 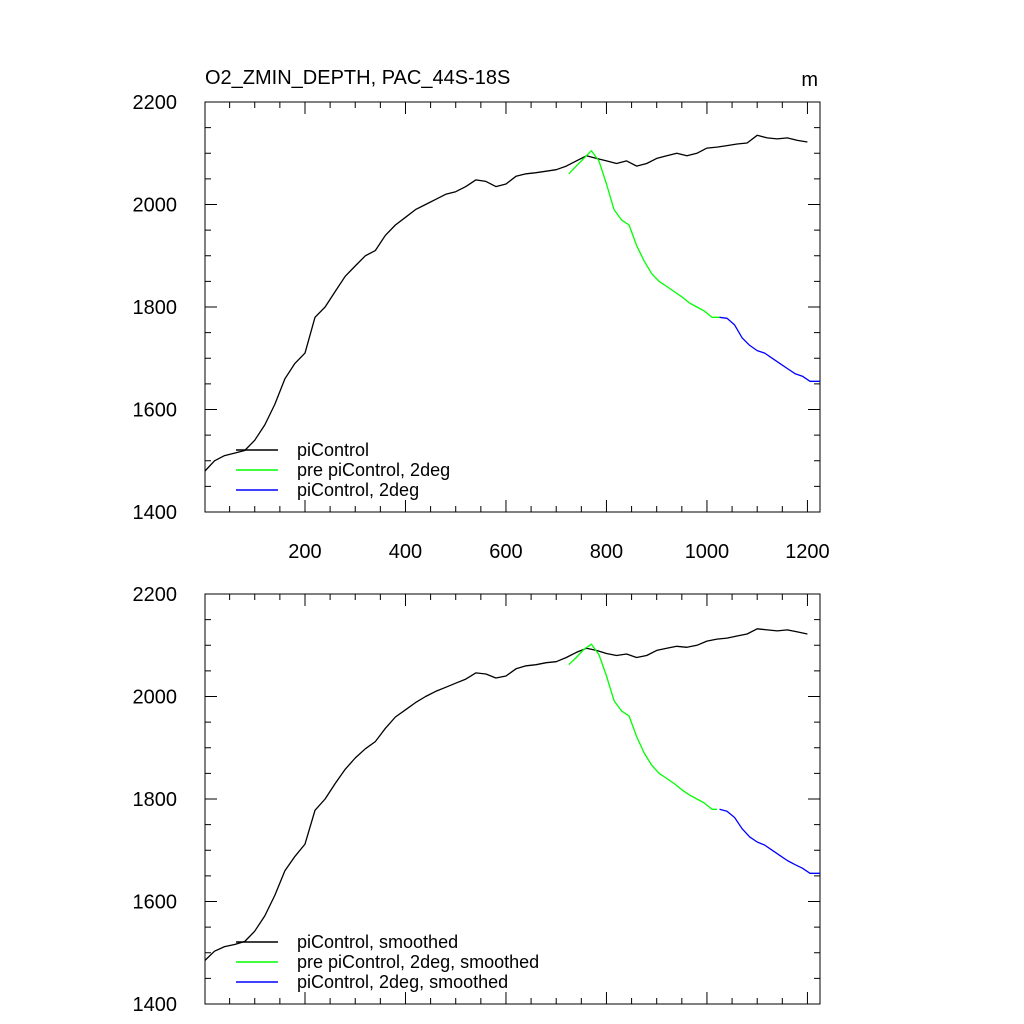 I want to click on legend-label: piControl, so click(x=333, y=450).